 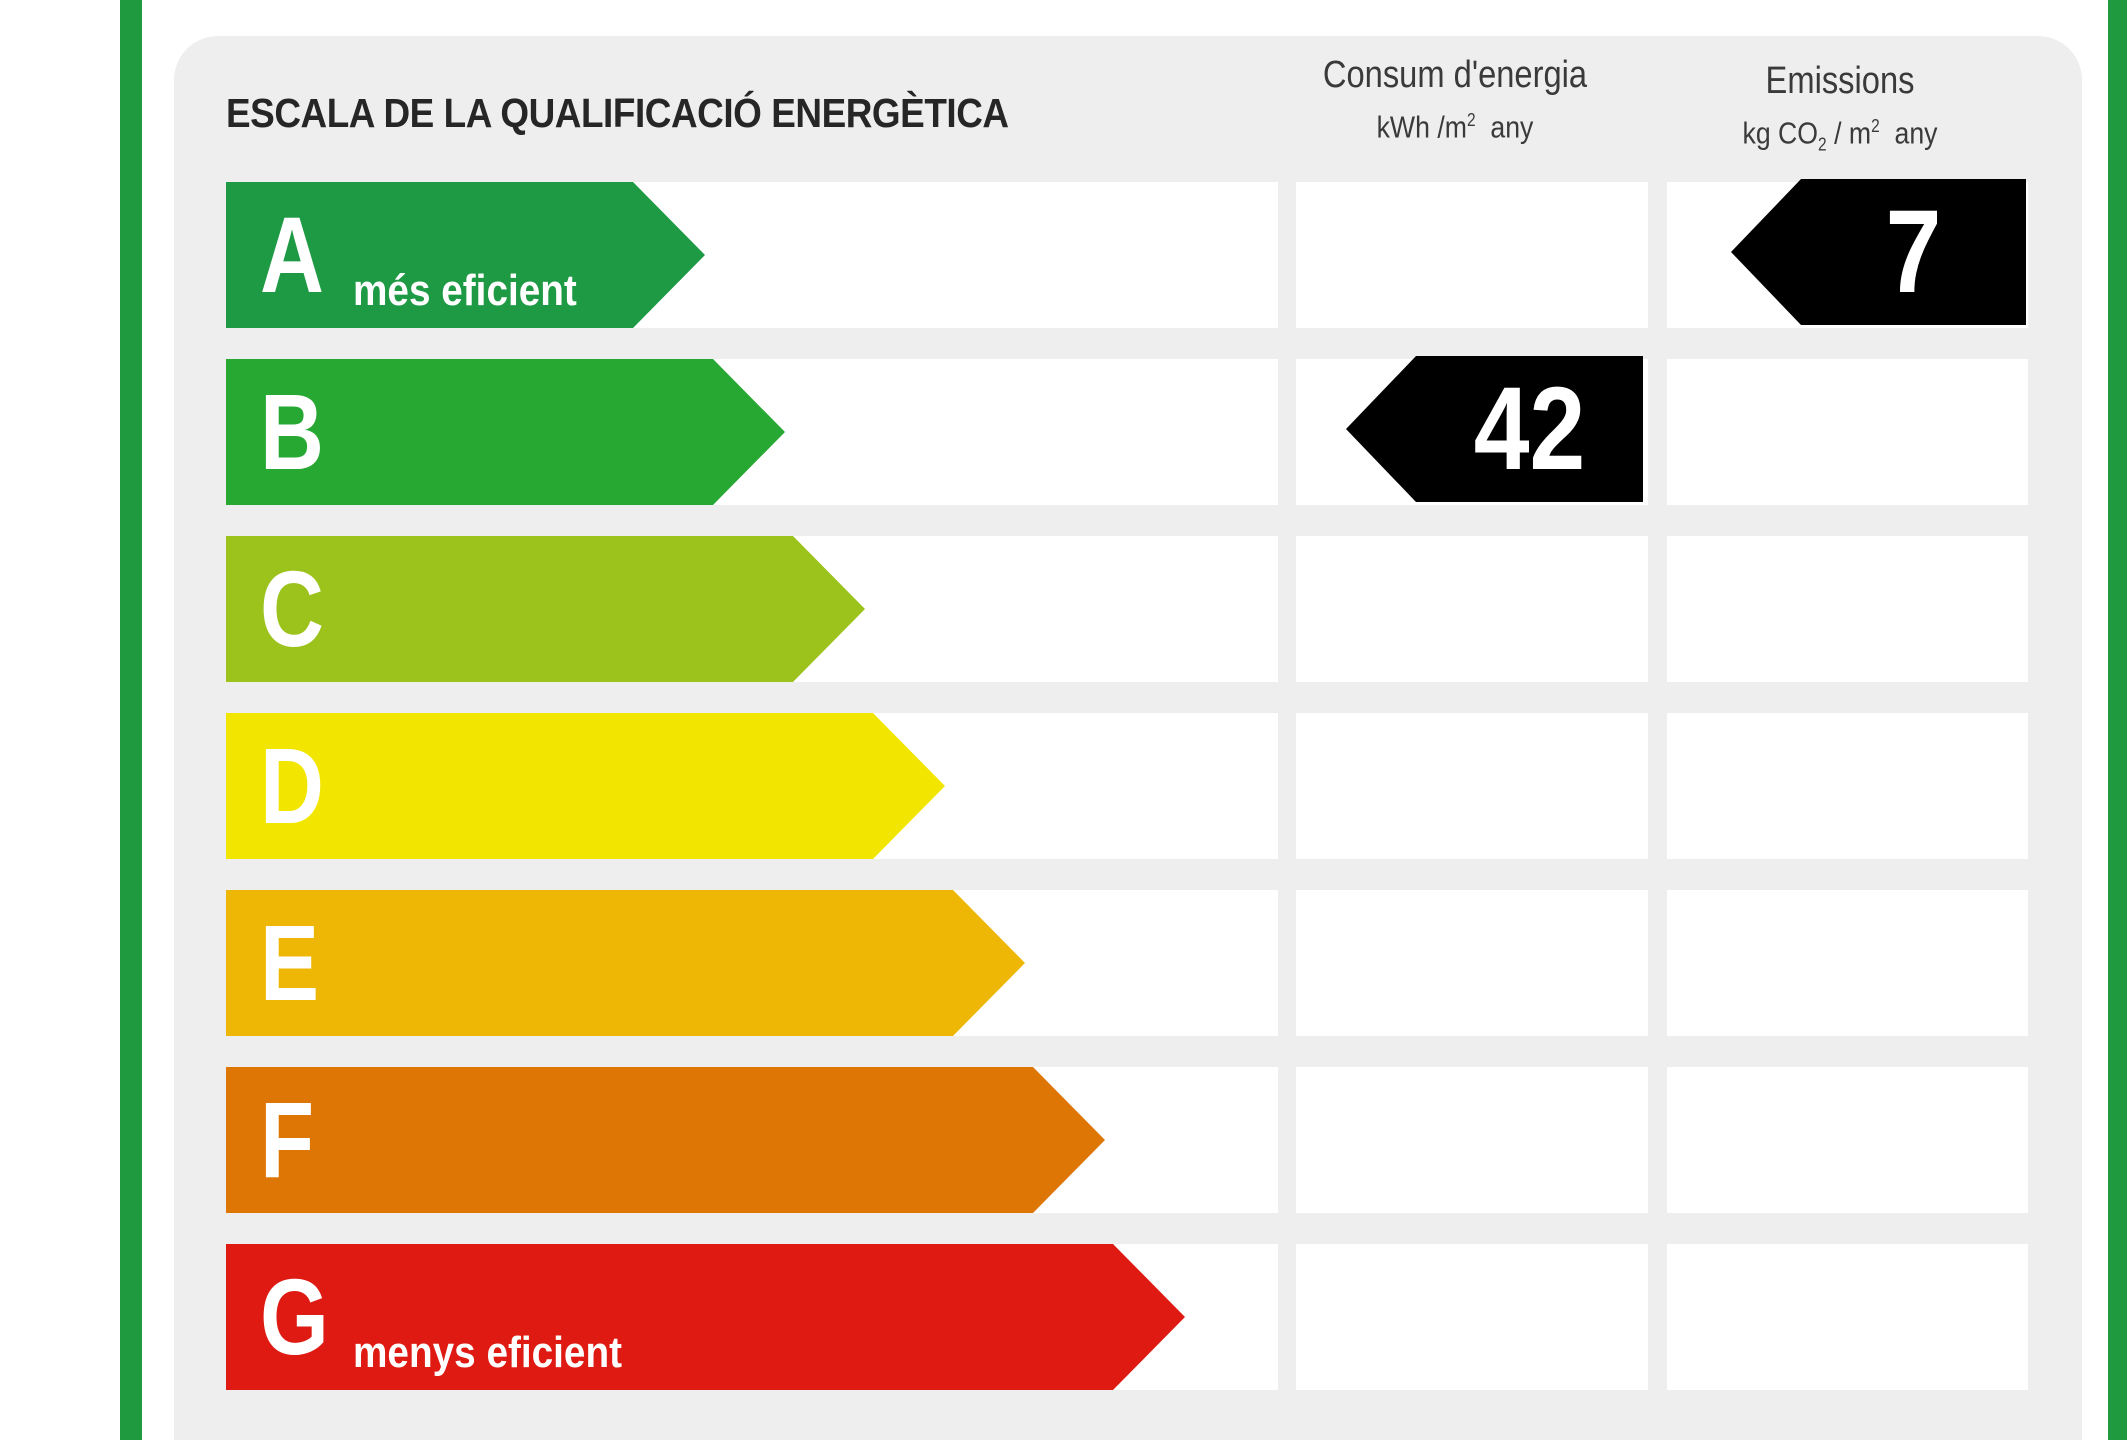 What do you see at coordinates (1529, 429) in the screenshot?
I see `consumption-rating-marker-value: 42` at bounding box center [1529, 429].